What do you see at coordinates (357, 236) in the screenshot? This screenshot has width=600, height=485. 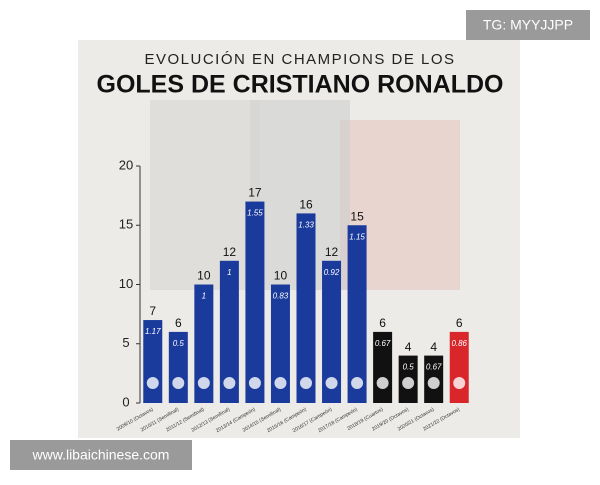 I see `ratio-label: 1.15` at bounding box center [357, 236].